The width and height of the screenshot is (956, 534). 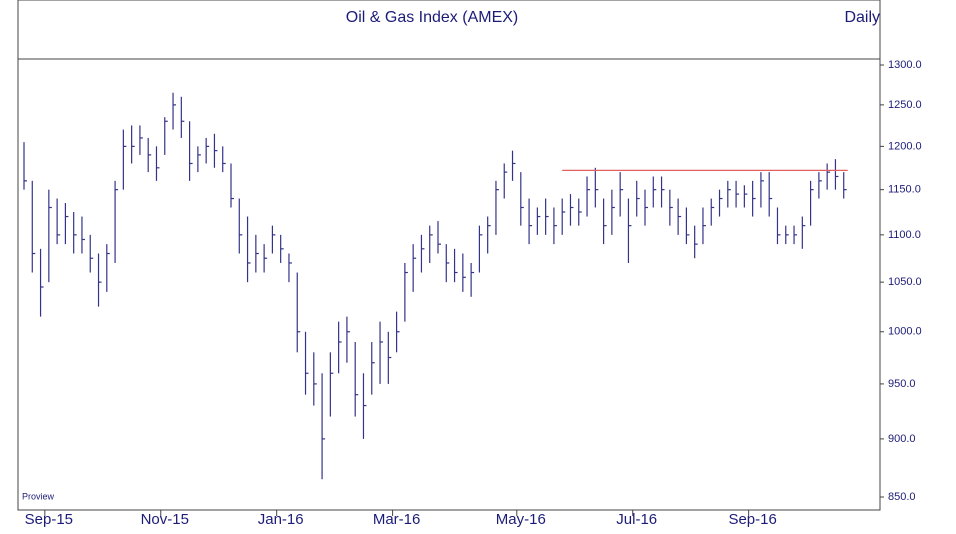 What do you see at coordinates (905, 146) in the screenshot?
I see `y-tick-label: 1200.0` at bounding box center [905, 146].